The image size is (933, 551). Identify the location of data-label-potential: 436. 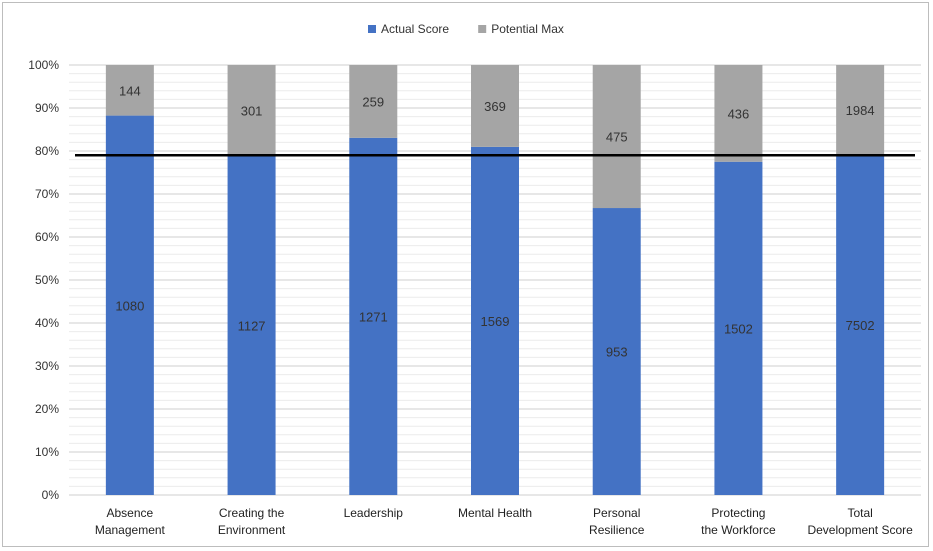
(739, 113).